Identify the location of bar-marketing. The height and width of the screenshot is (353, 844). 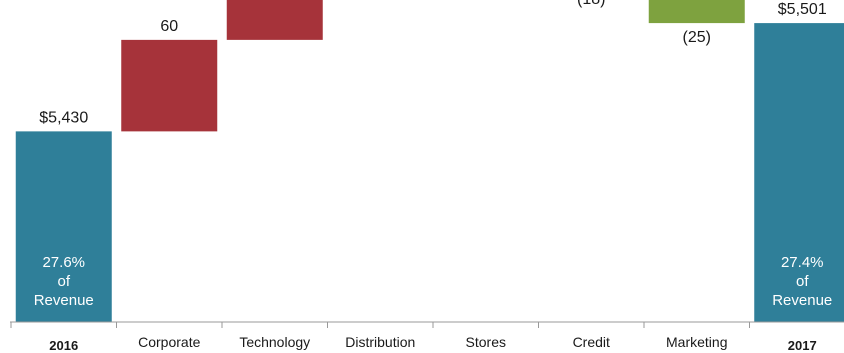
(696, 12).